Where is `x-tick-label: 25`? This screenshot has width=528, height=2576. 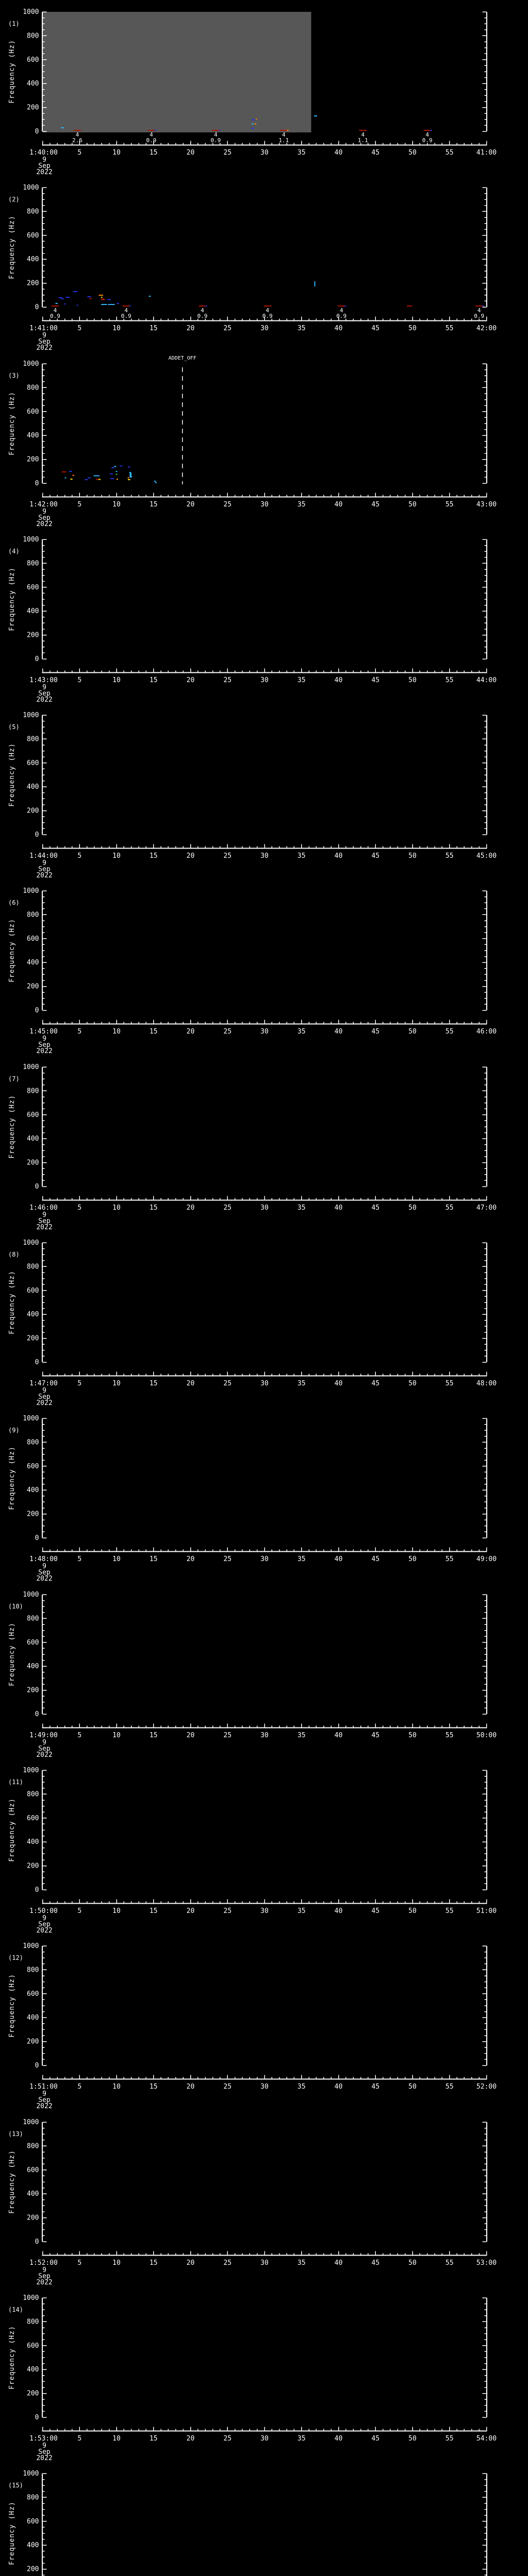
x-tick-label: 25 is located at coordinates (228, 328).